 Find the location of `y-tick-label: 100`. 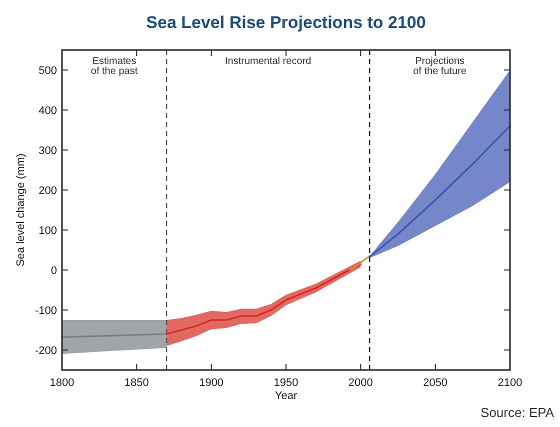

y-tick-label: 100 is located at coordinates (47, 231).